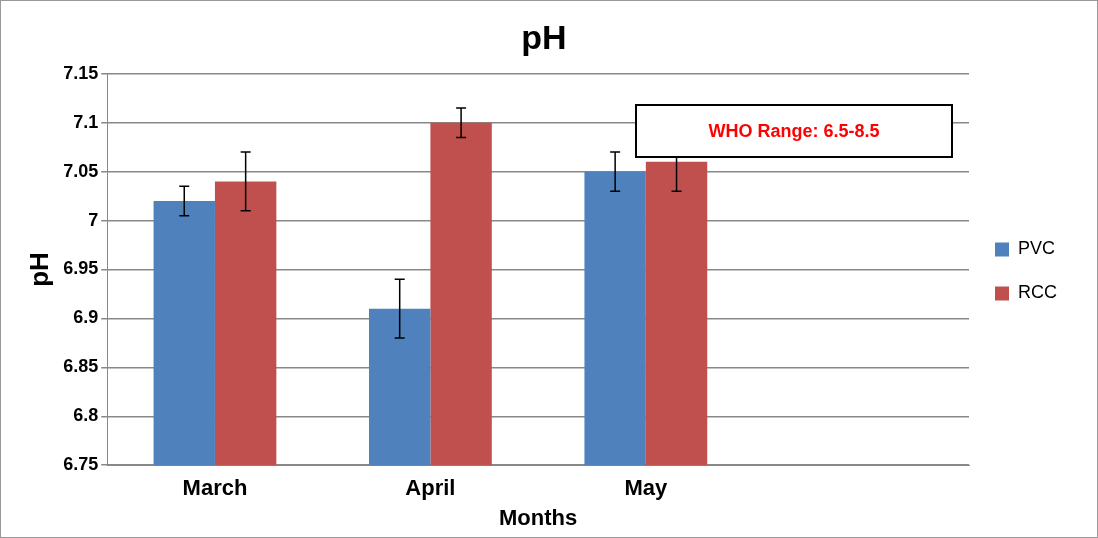 The height and width of the screenshot is (538, 1098). Describe the element at coordinates (81, 170) in the screenshot. I see `y-tick-label: 7.05` at that location.